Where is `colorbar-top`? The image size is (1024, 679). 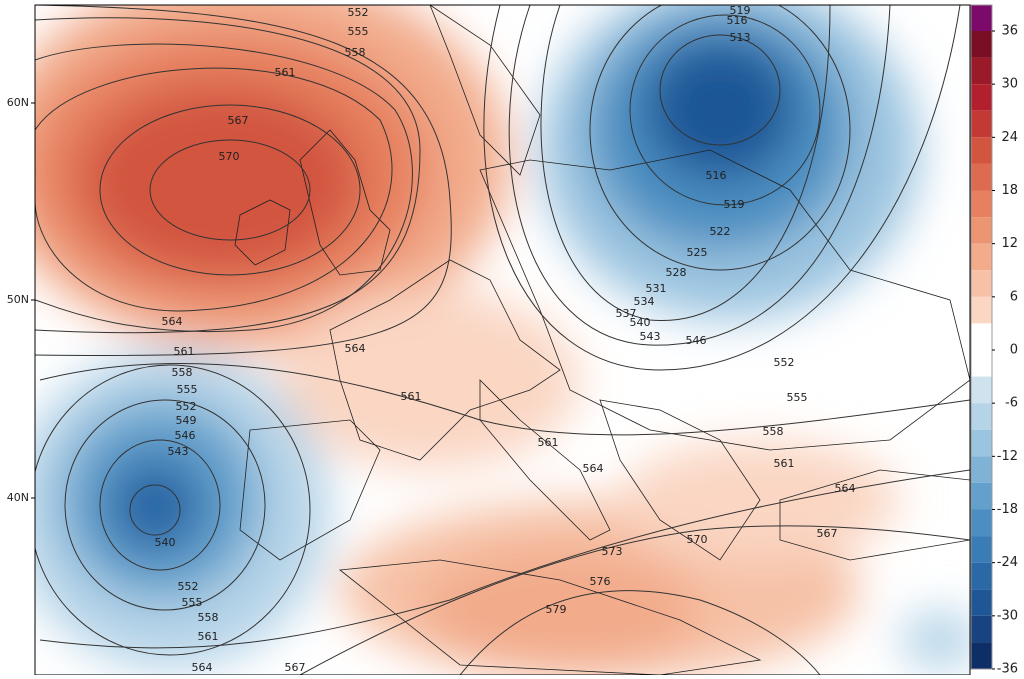 colorbar-top is located at coordinates (981, 18).